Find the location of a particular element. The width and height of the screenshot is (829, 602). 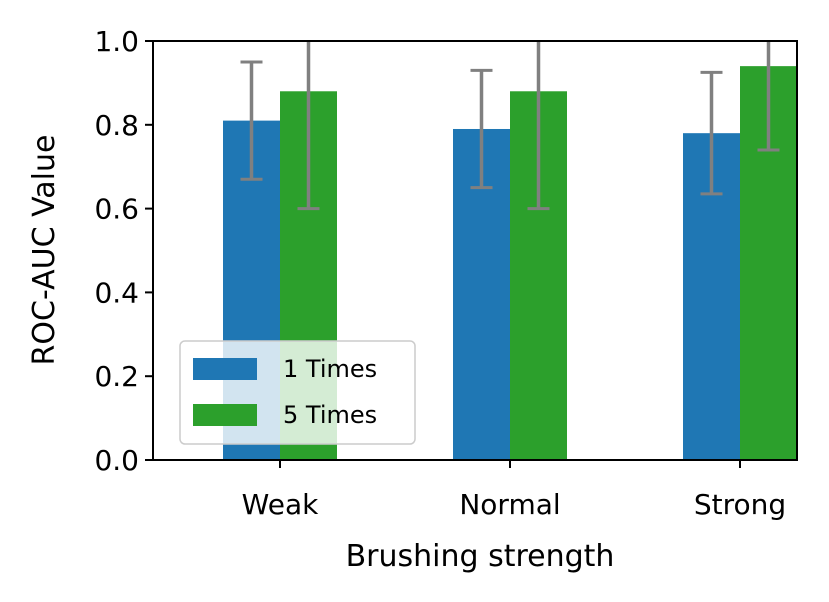

x-tick-label: Normal is located at coordinates (509, 504).